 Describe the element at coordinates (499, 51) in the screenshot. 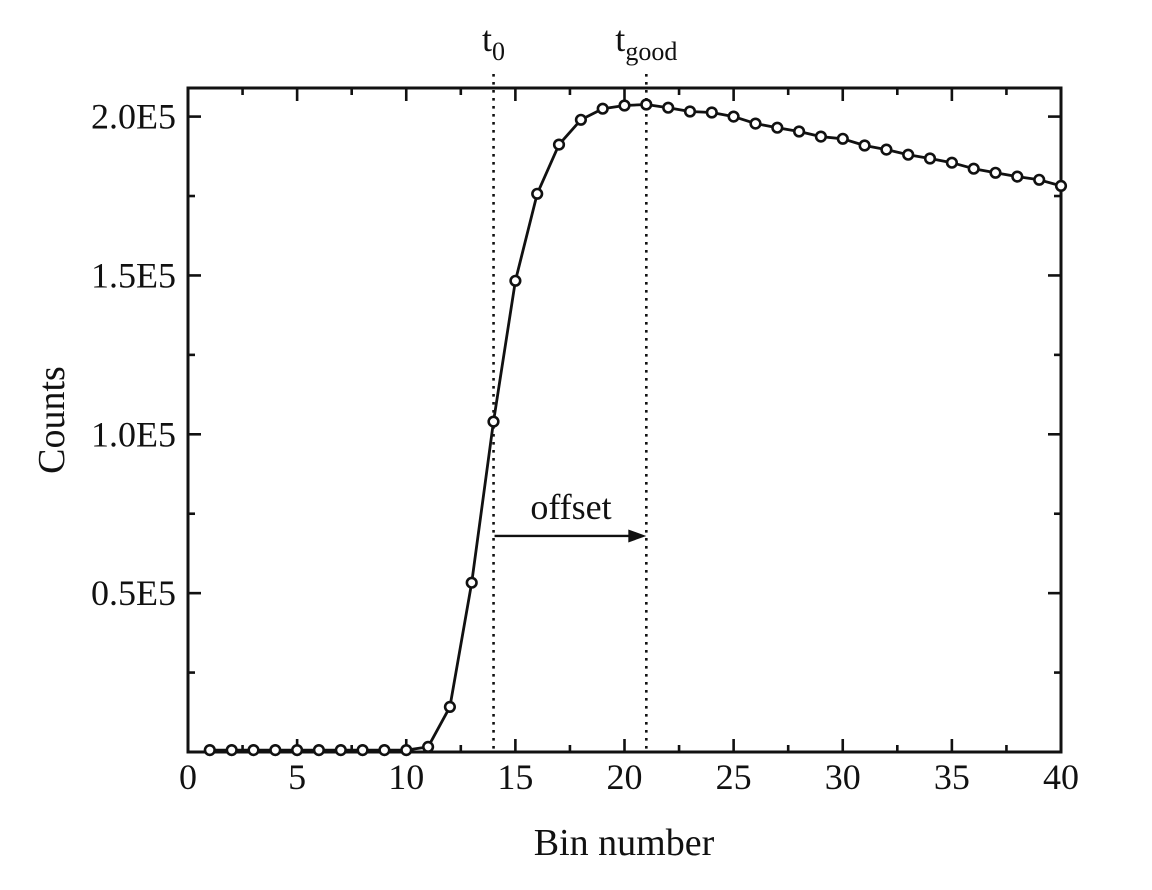

I see `t0-subscript: 0` at that location.